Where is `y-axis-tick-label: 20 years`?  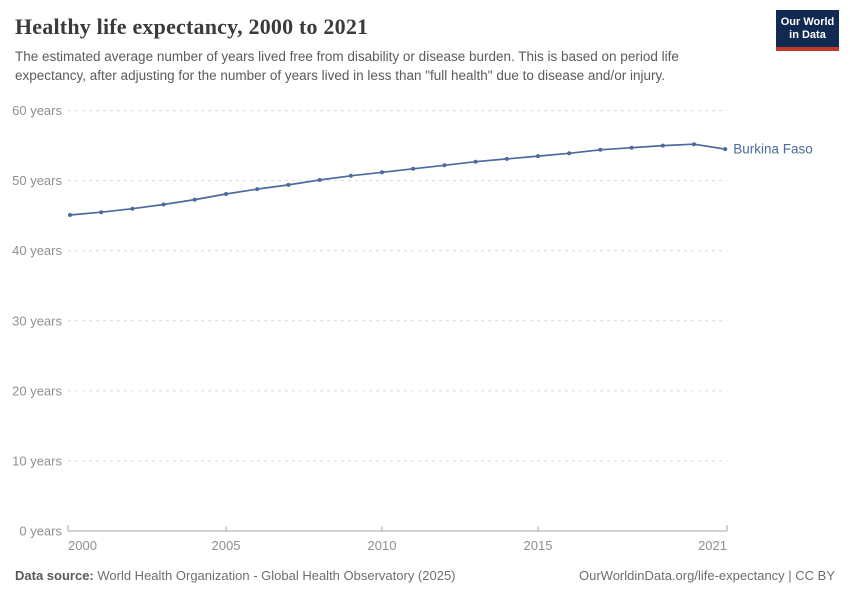
y-axis-tick-label: 20 years is located at coordinates (37, 390).